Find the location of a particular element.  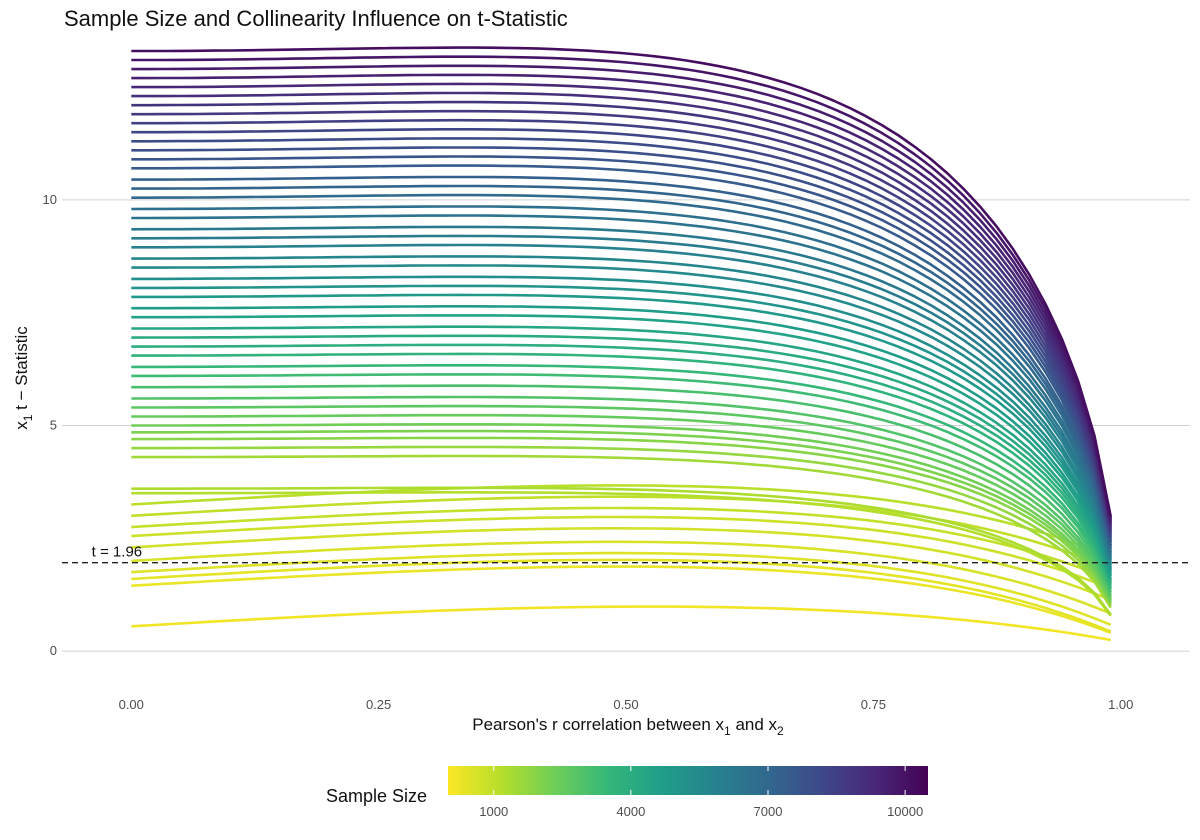

y-axis-title-subscript: 1 is located at coordinates (28, 417).